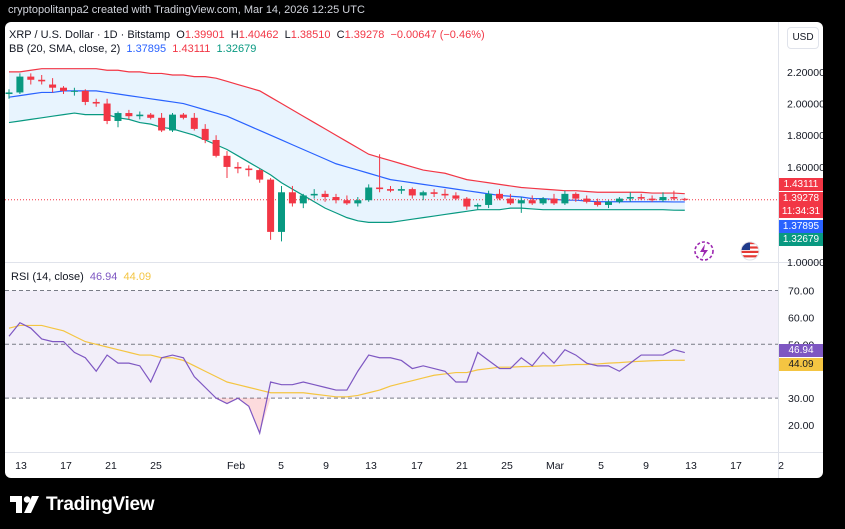 This screenshot has height=529, width=845. I want to click on last-price-tag: 1.39278, so click(801, 198).